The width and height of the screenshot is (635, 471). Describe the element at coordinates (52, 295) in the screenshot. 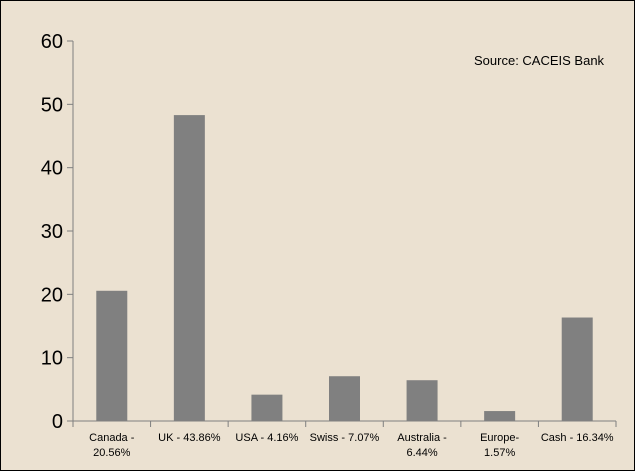

I see `y-tick-label: 20` at that location.